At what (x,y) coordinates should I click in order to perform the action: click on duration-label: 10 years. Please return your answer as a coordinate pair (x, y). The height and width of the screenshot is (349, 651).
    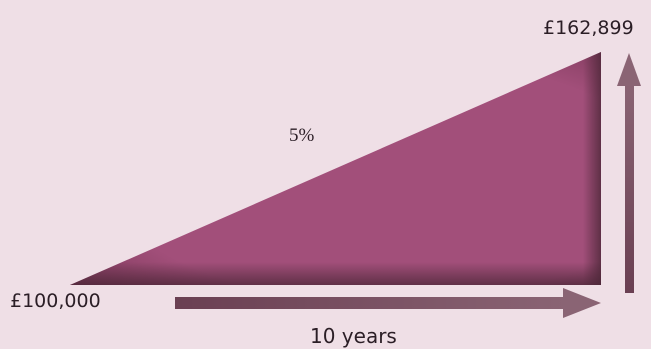
    Looking at the image, I should click on (353, 336).